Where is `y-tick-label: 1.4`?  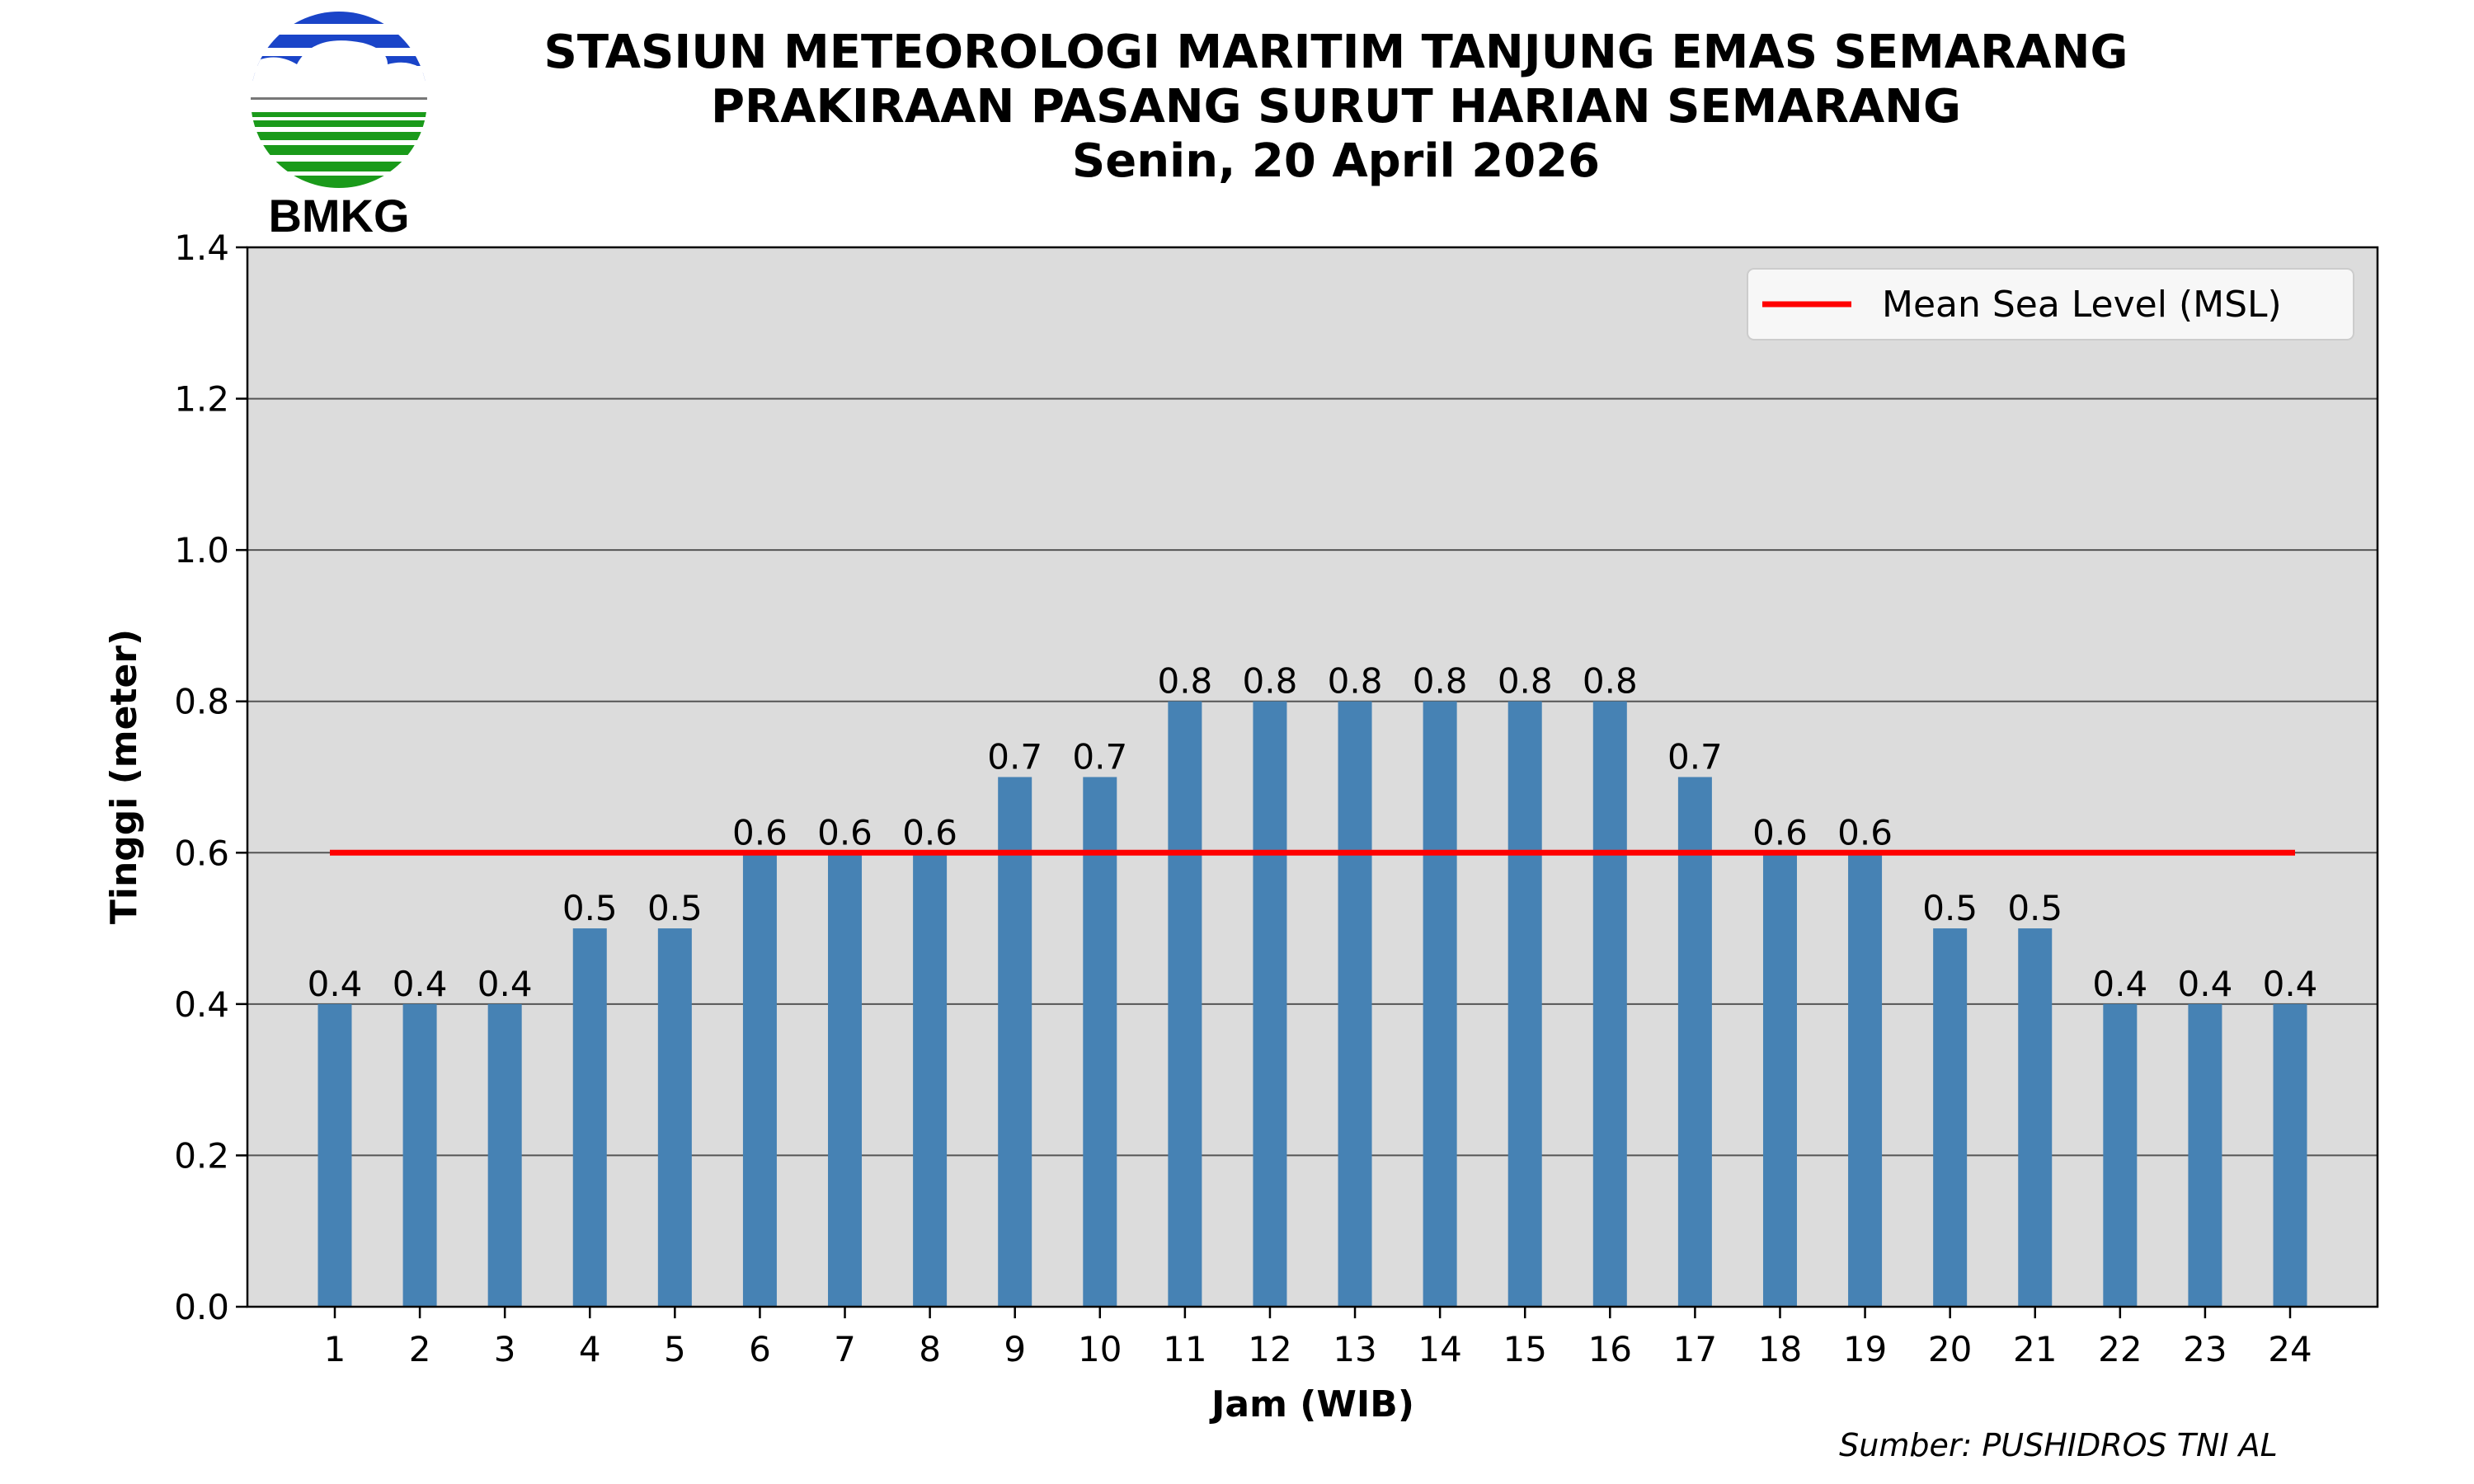 y-tick-label: 1.4 is located at coordinates (201, 248).